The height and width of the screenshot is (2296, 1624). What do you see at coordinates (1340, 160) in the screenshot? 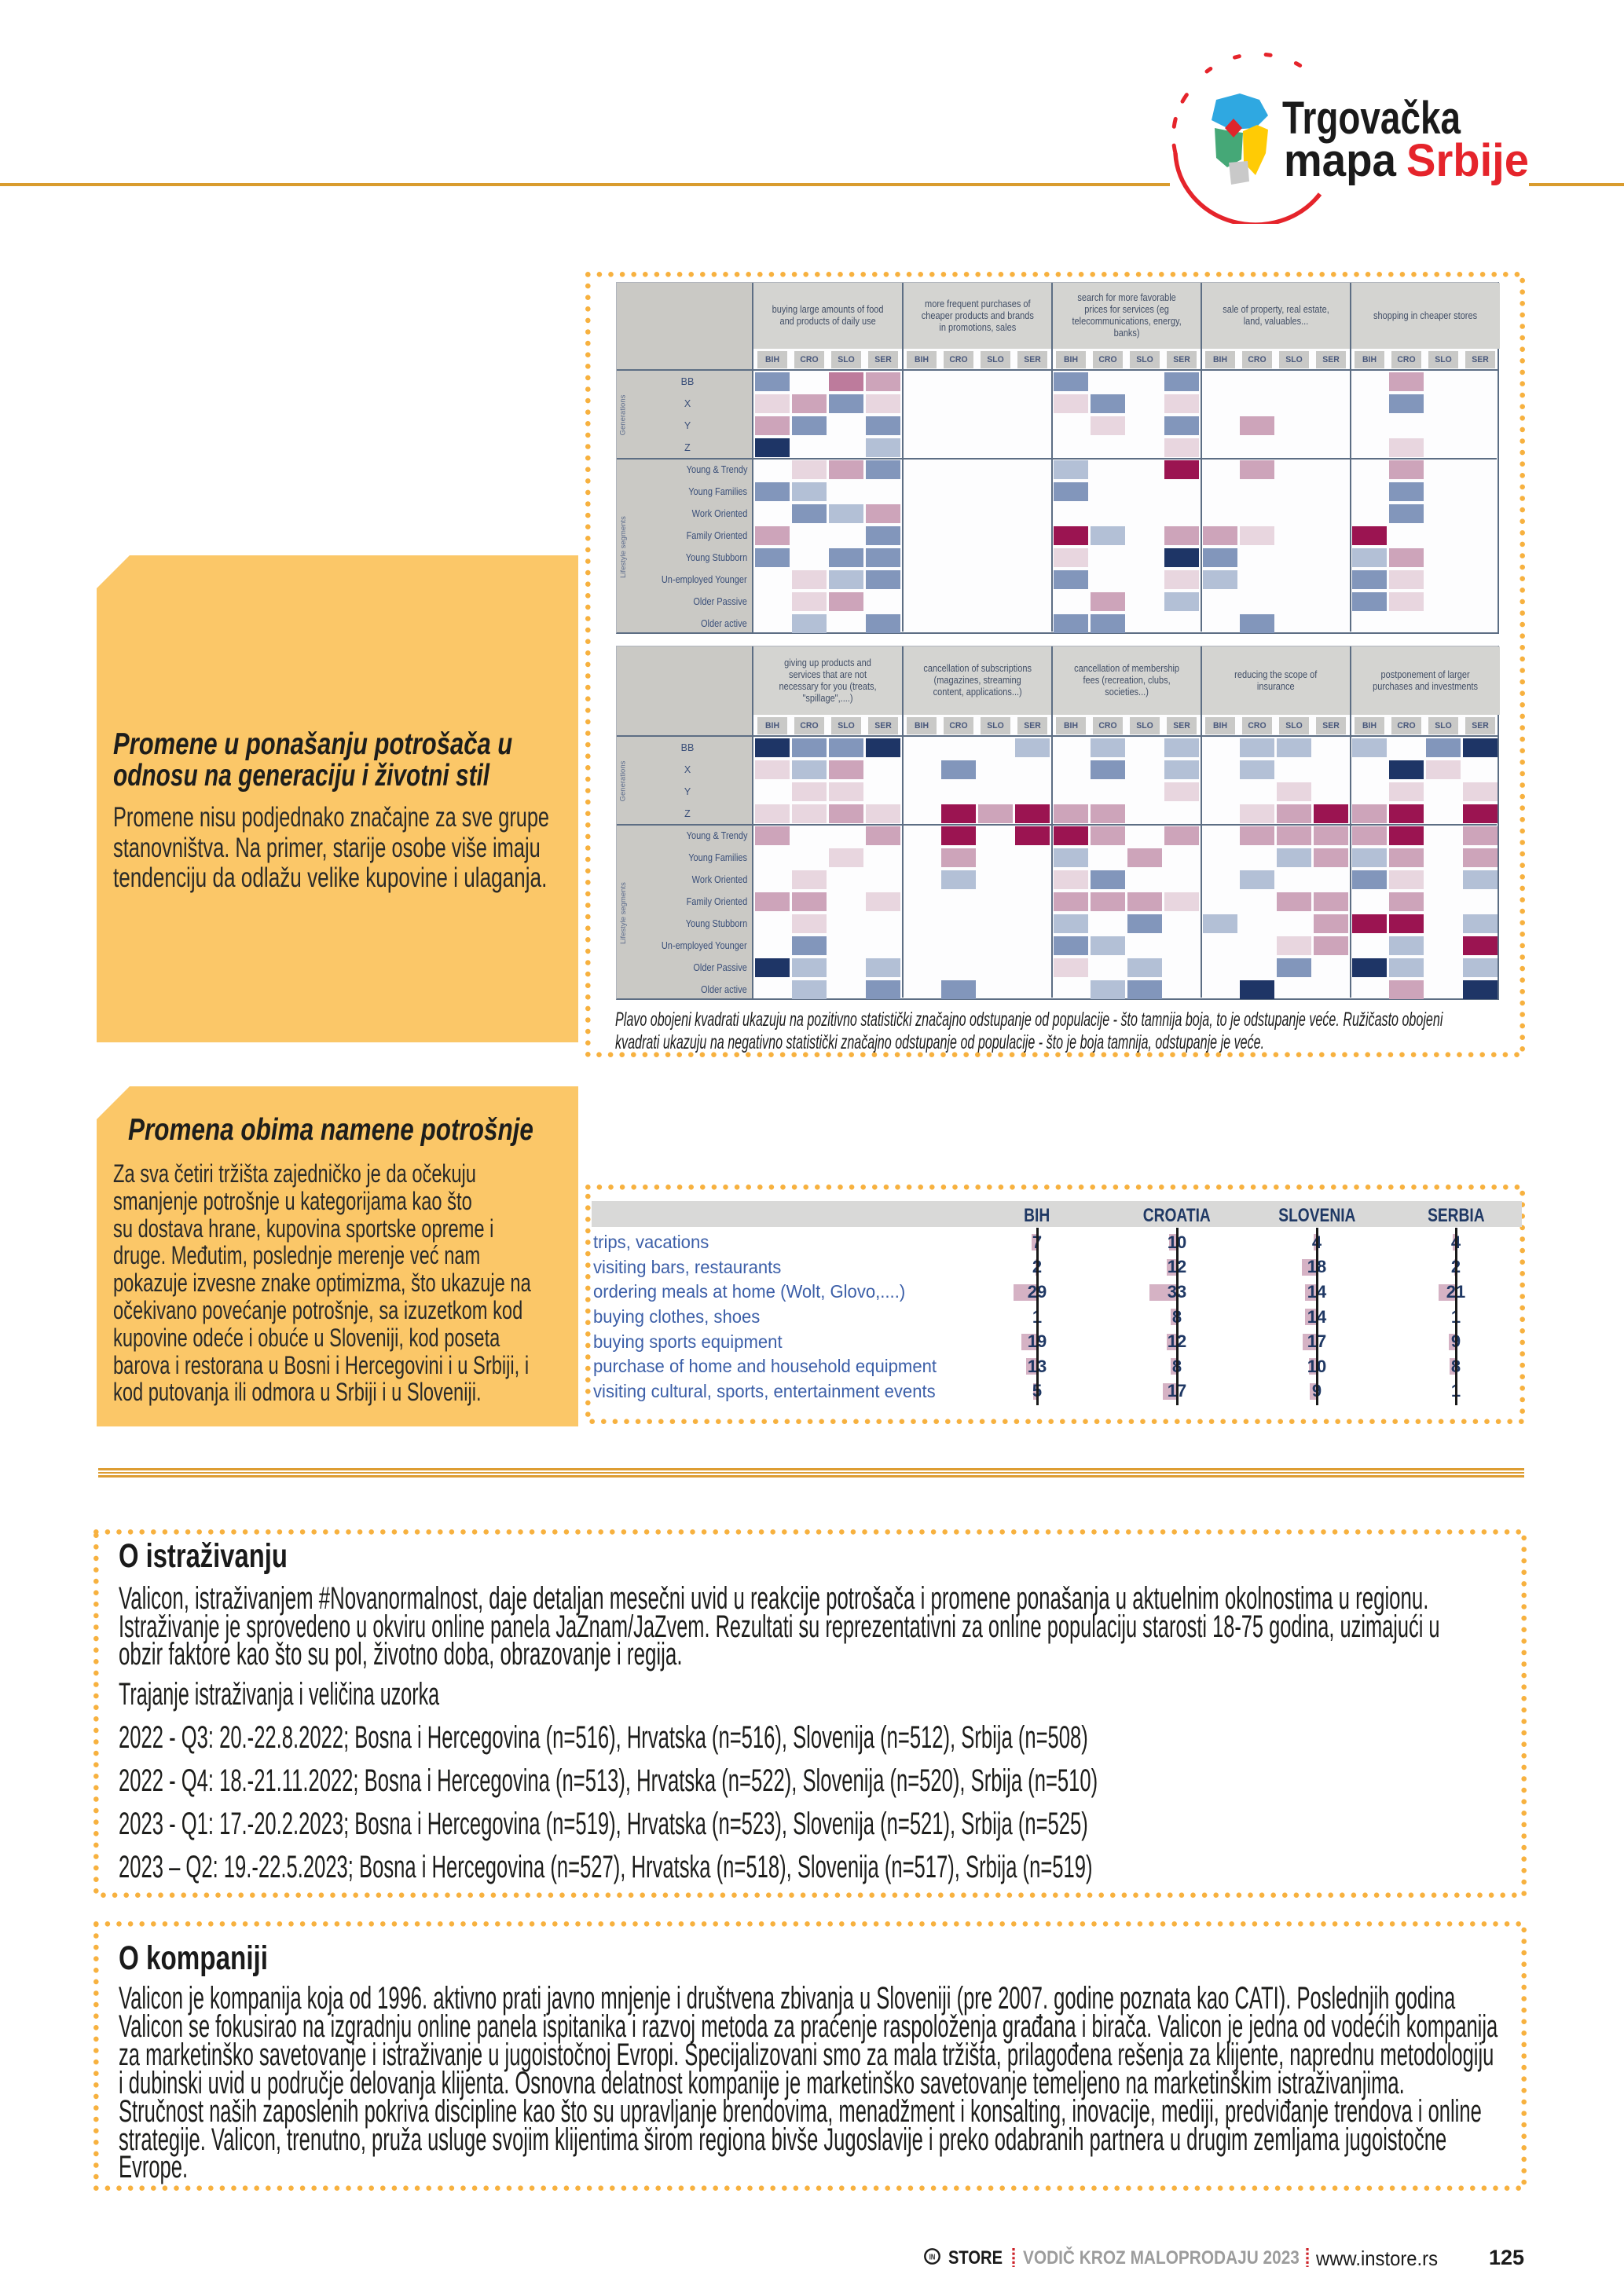
I see `svg-text: mapa` at bounding box center [1340, 160].